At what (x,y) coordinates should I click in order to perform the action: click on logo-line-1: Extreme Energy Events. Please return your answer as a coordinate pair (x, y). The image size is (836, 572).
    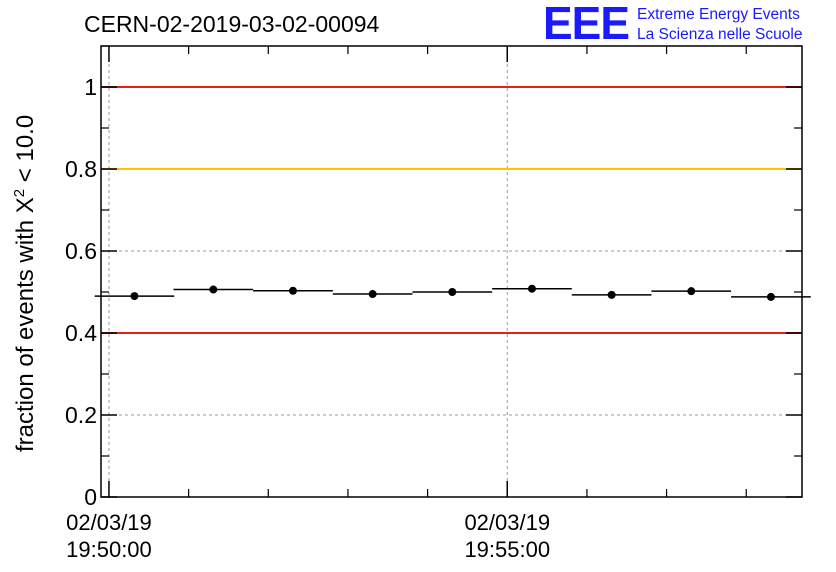
    Looking at the image, I should click on (718, 14).